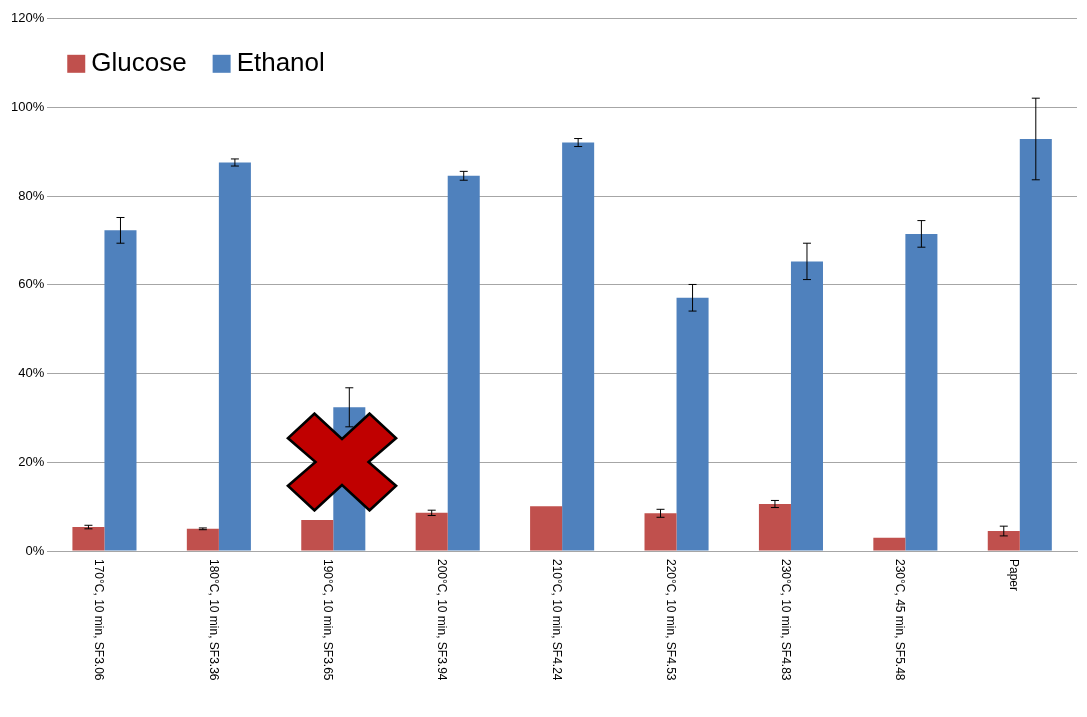 This screenshot has height=717, width=1087. Describe the element at coordinates (785, 620) in the screenshot. I see `x-tick-label: 230°C, 10 min, SF4.83` at that location.